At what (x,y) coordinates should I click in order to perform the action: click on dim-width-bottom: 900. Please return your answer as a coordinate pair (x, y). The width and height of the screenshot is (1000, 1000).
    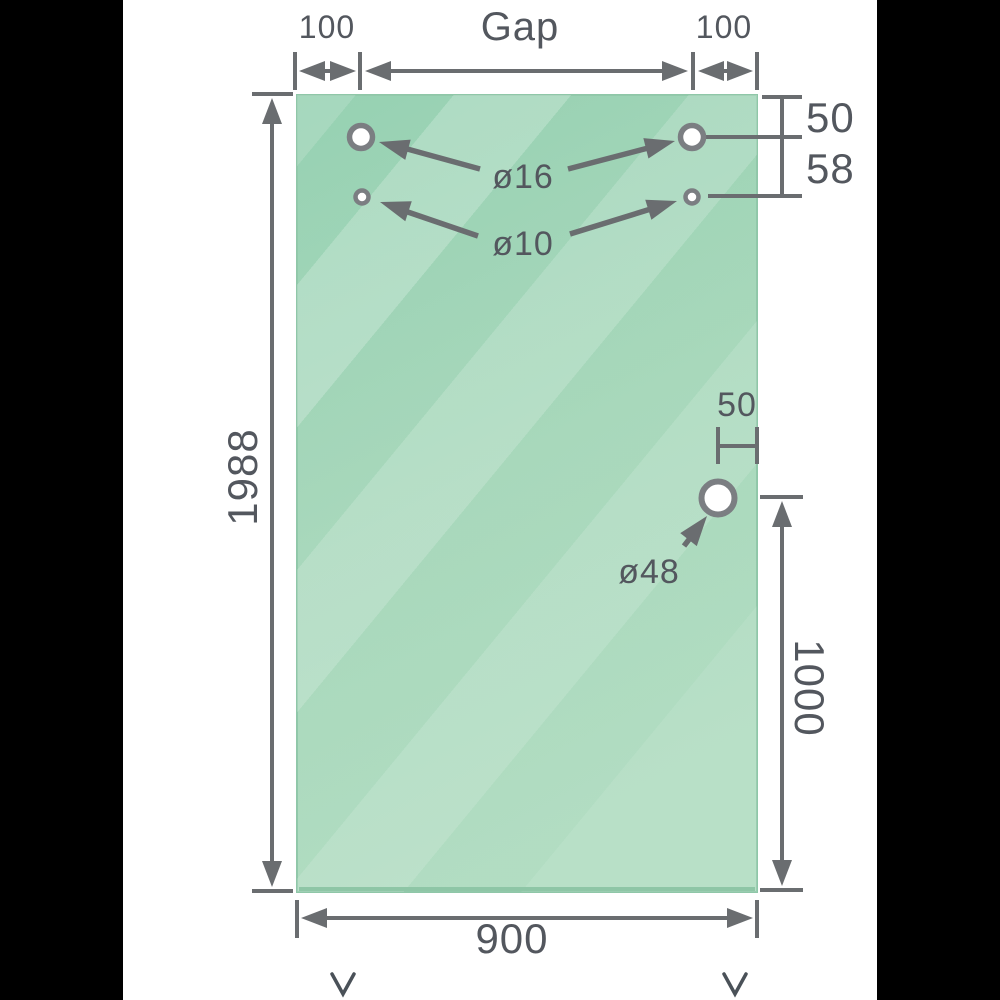
    Looking at the image, I should click on (527, 931).